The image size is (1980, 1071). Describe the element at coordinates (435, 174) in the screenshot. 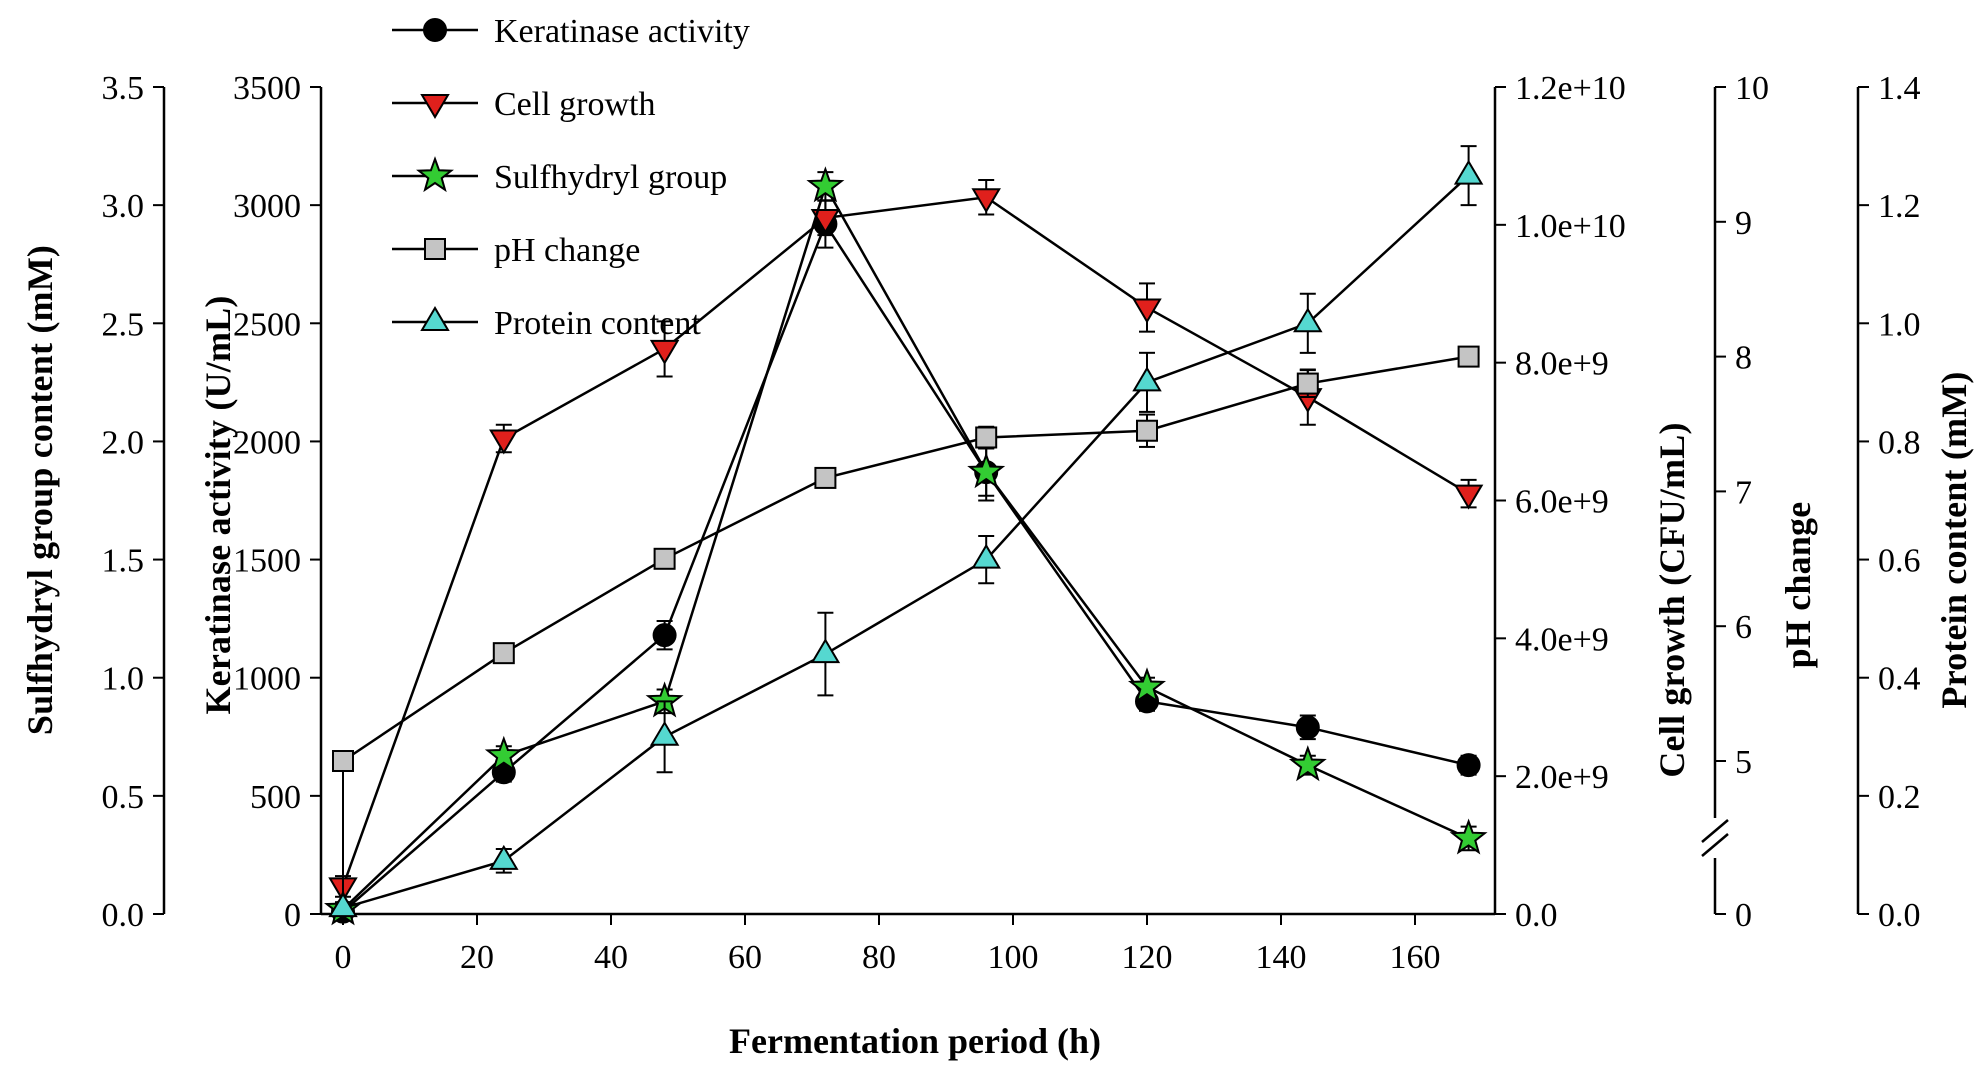

I see `star-legend-icon` at that location.